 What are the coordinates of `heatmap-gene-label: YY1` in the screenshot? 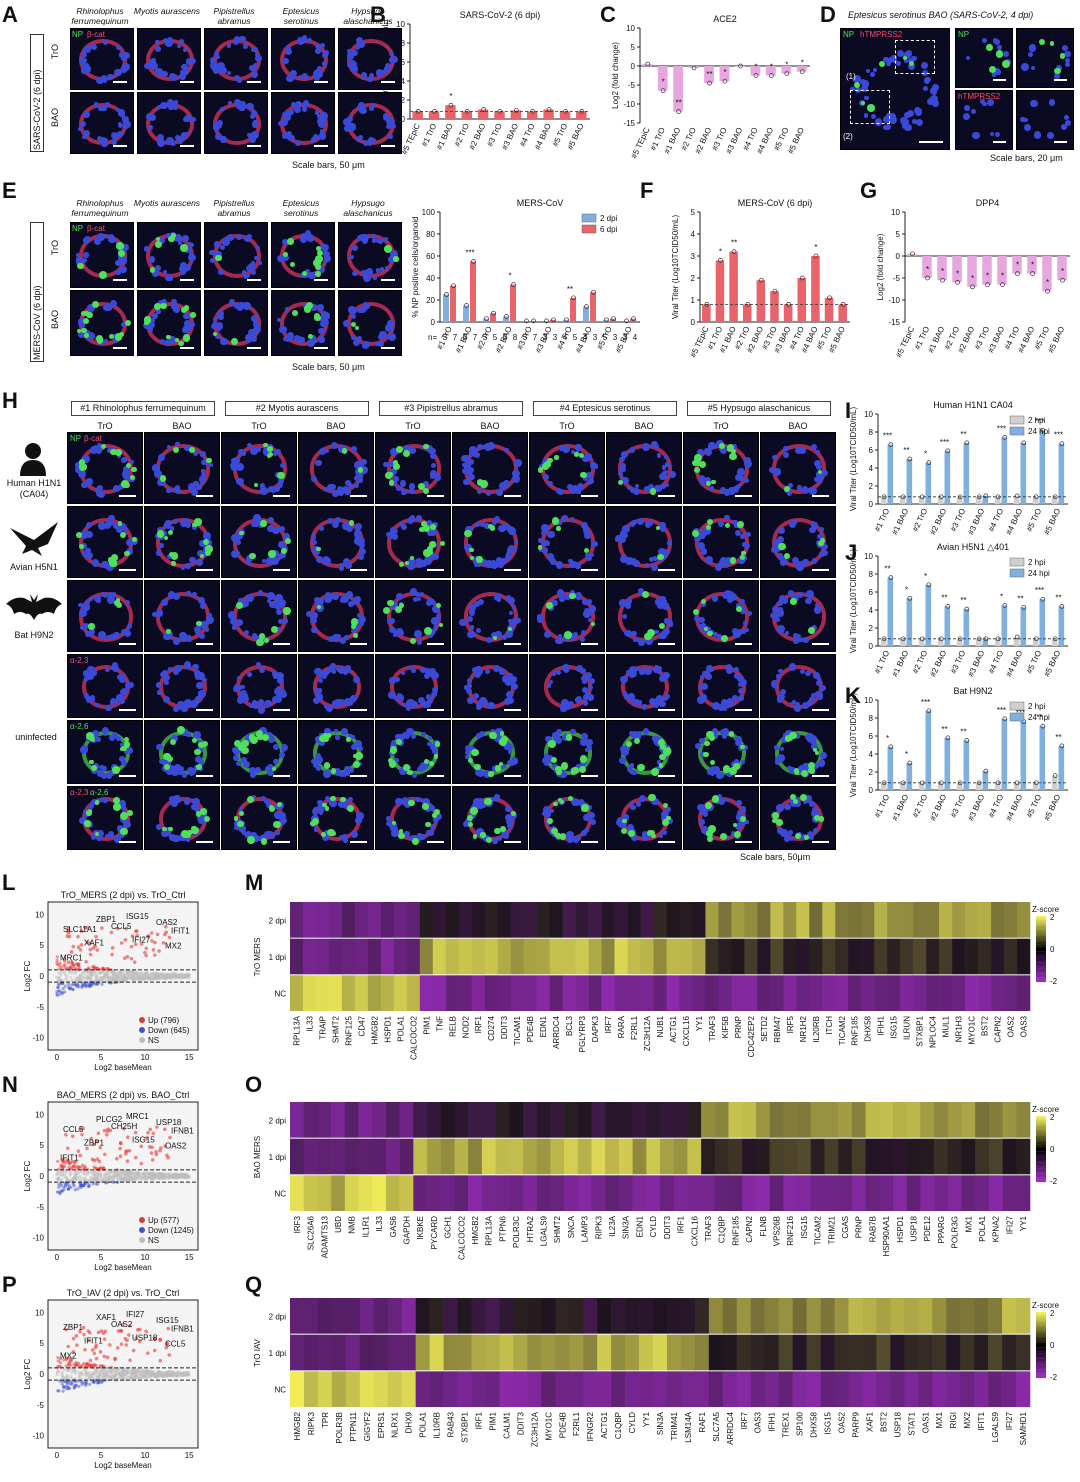 It's located at (1023, 1223).